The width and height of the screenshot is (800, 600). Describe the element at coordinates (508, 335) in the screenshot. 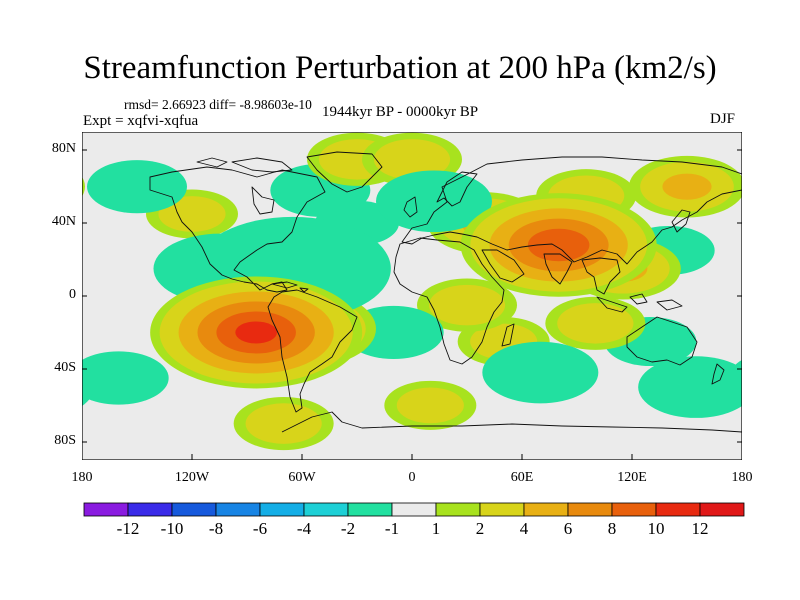

I see `coast-madagascar` at that location.